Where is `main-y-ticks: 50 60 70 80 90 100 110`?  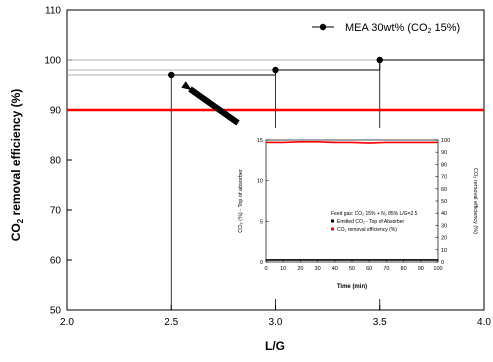
main-y-ticks: 50 60 70 80 90 100 110 is located at coordinates (58, 161).